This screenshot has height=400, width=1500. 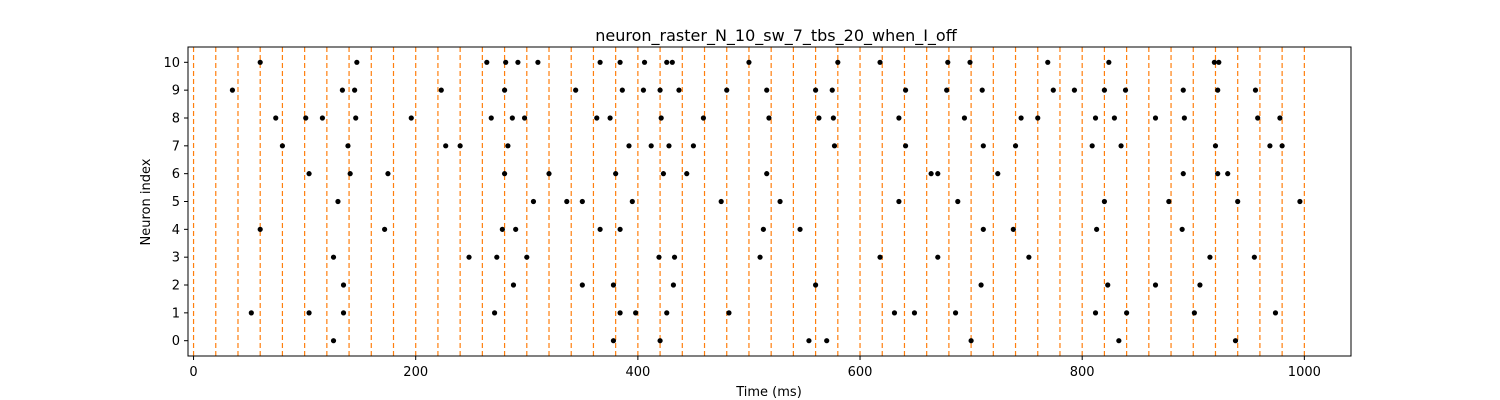 I want to click on y-tick-label: 4, so click(x=176, y=230).